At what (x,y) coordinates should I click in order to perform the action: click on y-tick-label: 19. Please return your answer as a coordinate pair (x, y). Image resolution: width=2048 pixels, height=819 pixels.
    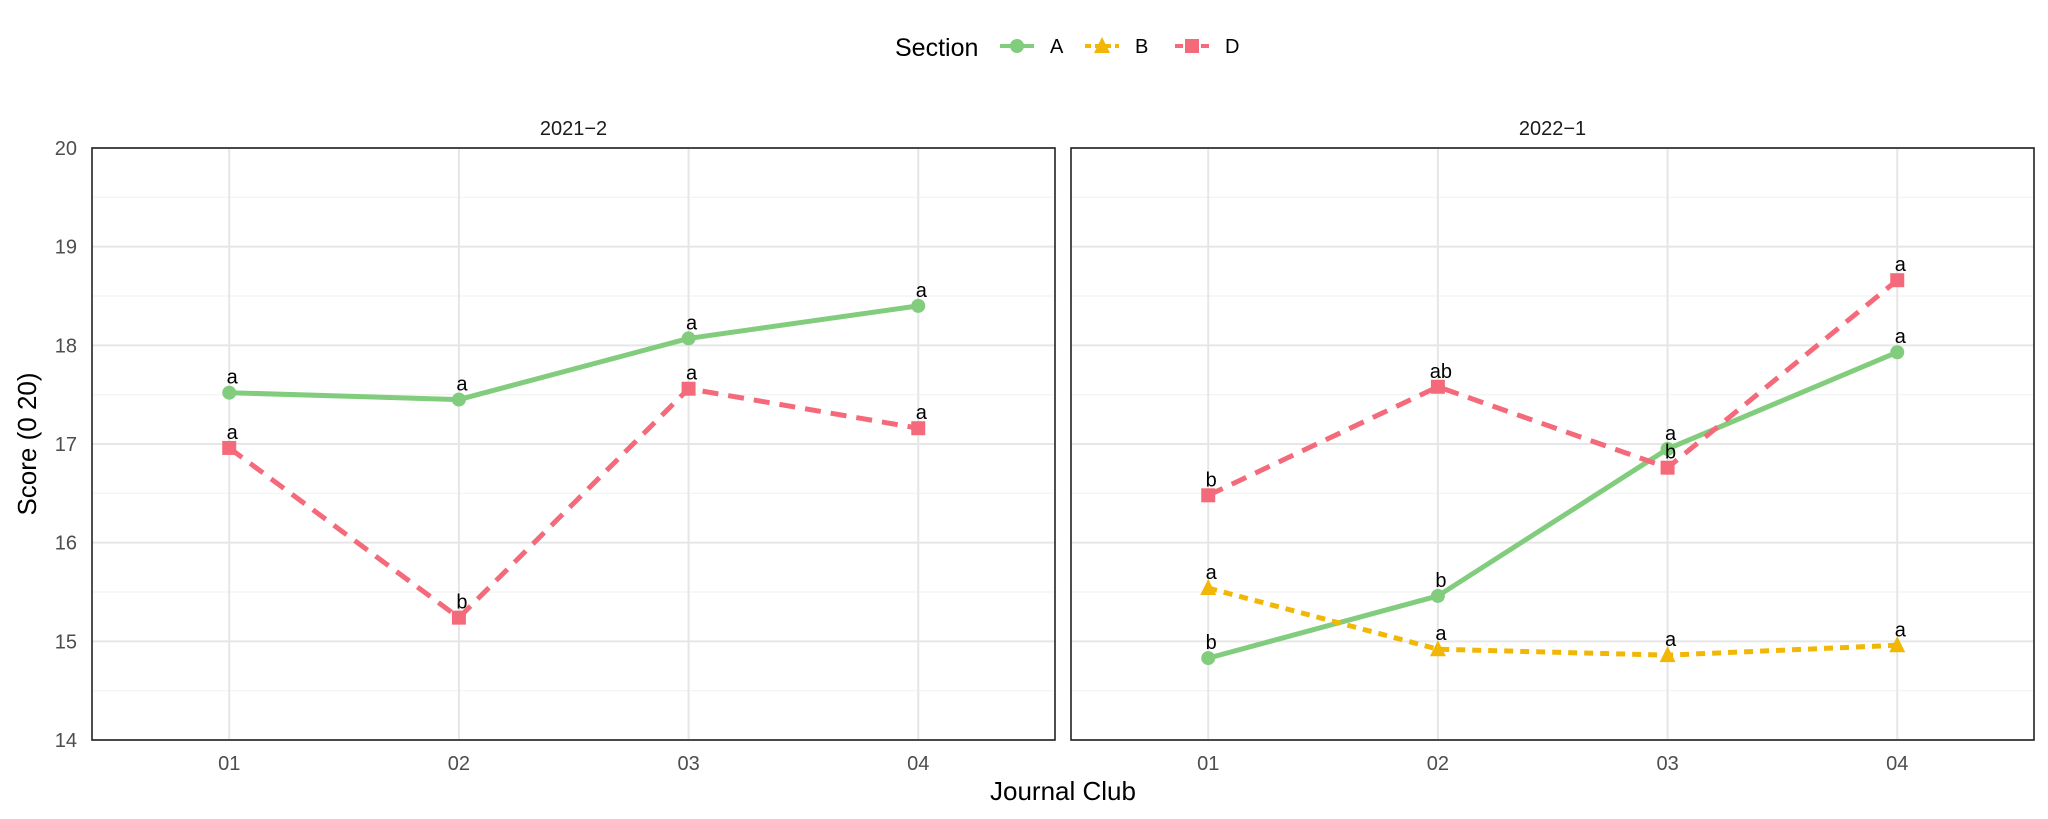
    Looking at the image, I should click on (66, 248).